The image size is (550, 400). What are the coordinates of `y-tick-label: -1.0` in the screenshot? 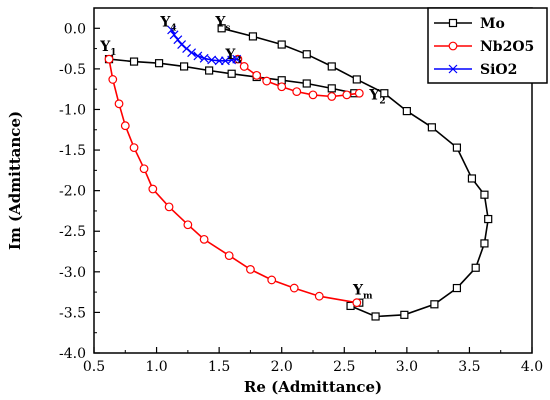 It's located at (72, 110).